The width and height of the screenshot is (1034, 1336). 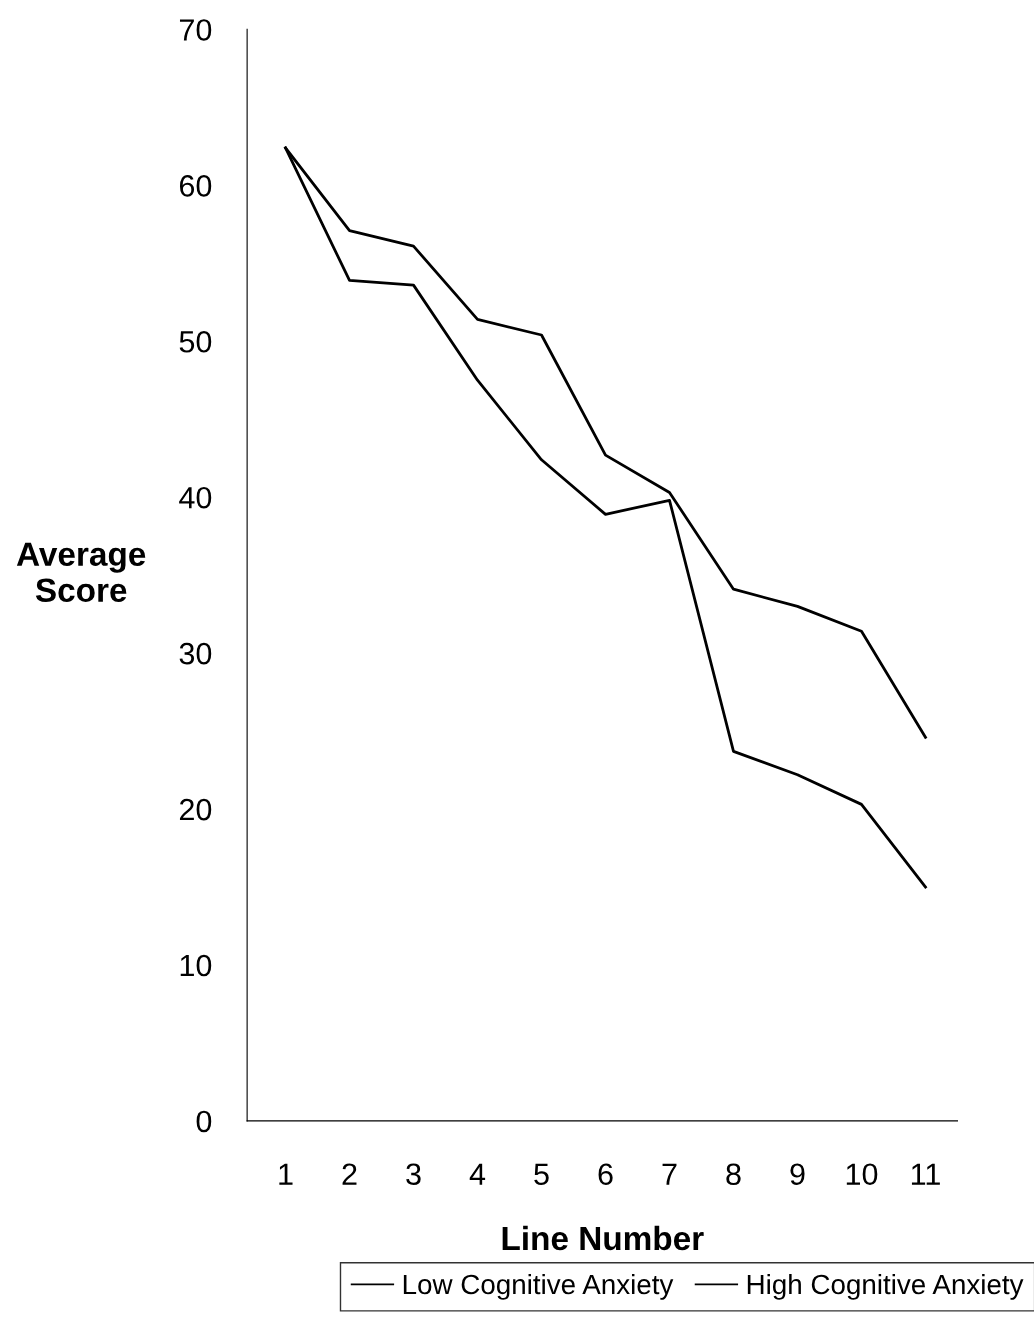 I want to click on y-tick-label: 20, so click(x=195, y=809).